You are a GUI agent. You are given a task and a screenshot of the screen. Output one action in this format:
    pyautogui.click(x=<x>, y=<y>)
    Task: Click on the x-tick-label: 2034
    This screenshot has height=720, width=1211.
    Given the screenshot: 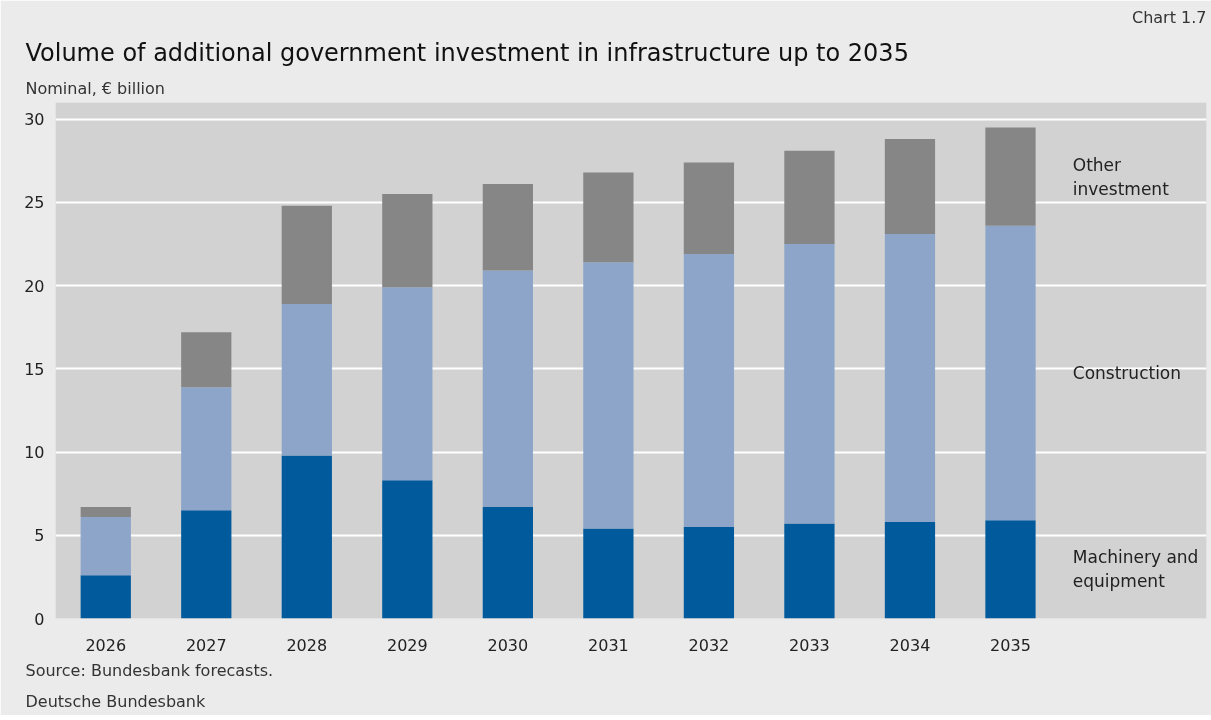 What is the action you would take?
    pyautogui.click(x=910, y=645)
    